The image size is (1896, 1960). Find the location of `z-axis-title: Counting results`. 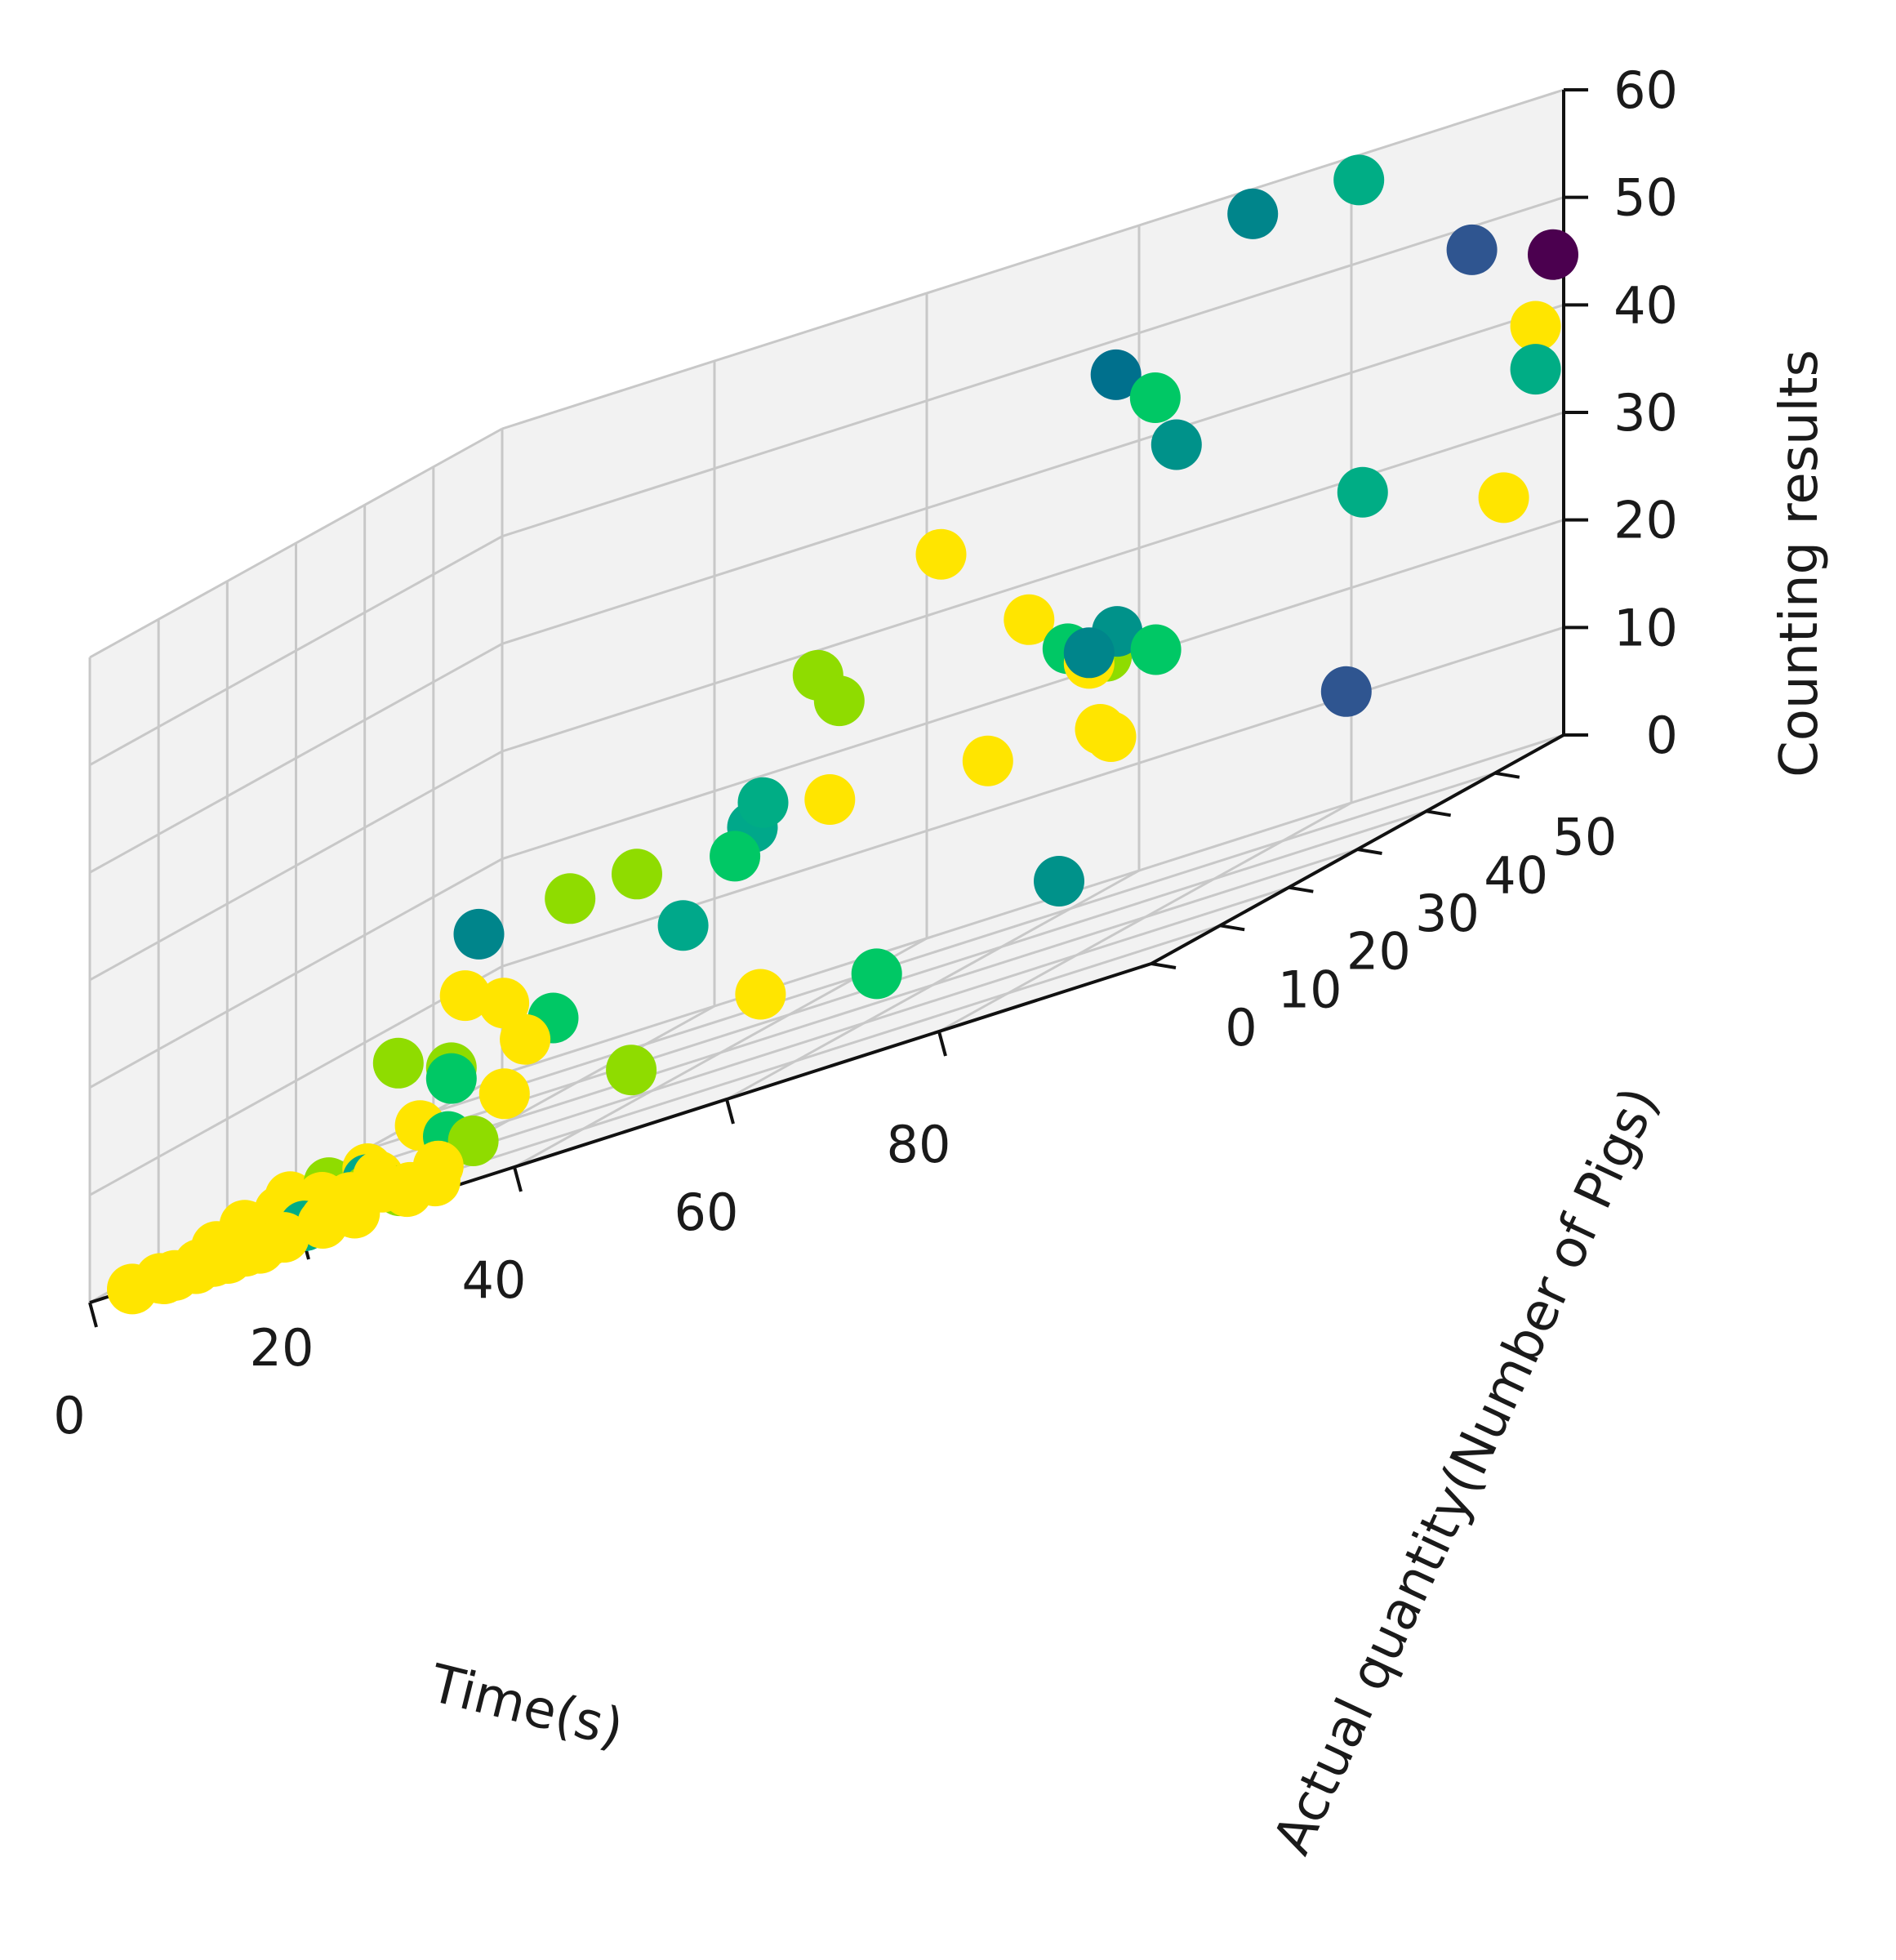

z-axis-title: Counting results is located at coordinates (1799, 563).